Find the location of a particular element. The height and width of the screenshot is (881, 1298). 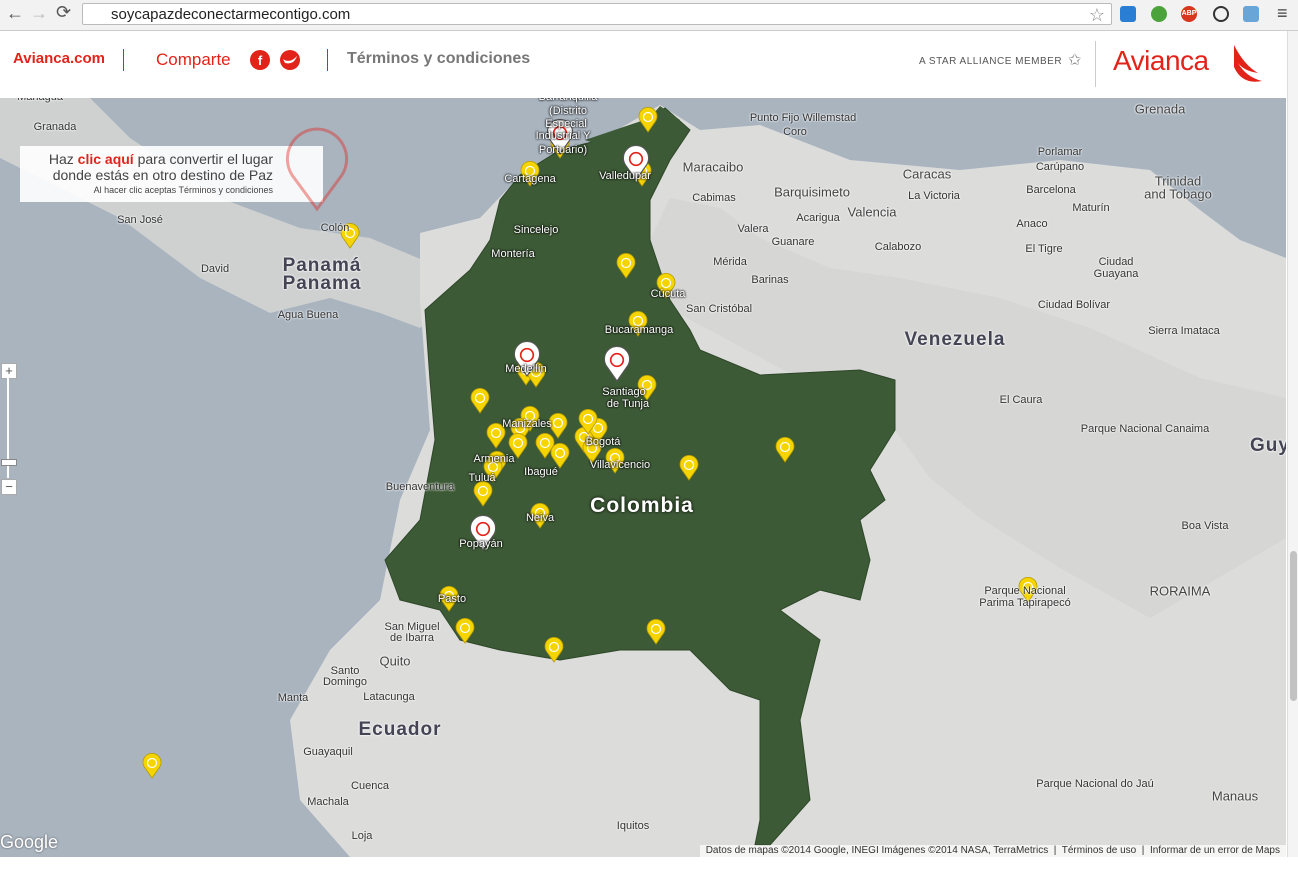

map-label: (Distrito is located at coordinates (568, 111).